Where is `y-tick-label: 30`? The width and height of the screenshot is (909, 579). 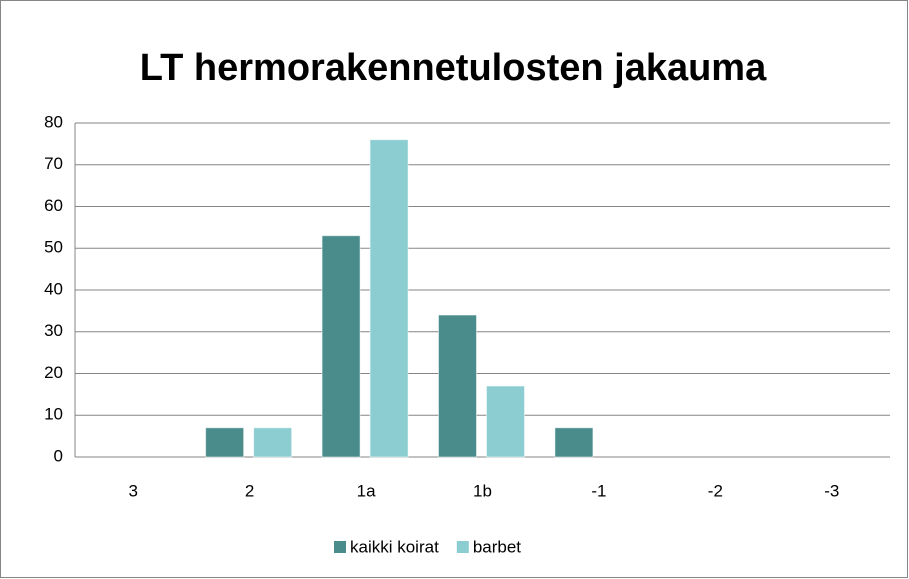 y-tick-label: 30 is located at coordinates (53, 330).